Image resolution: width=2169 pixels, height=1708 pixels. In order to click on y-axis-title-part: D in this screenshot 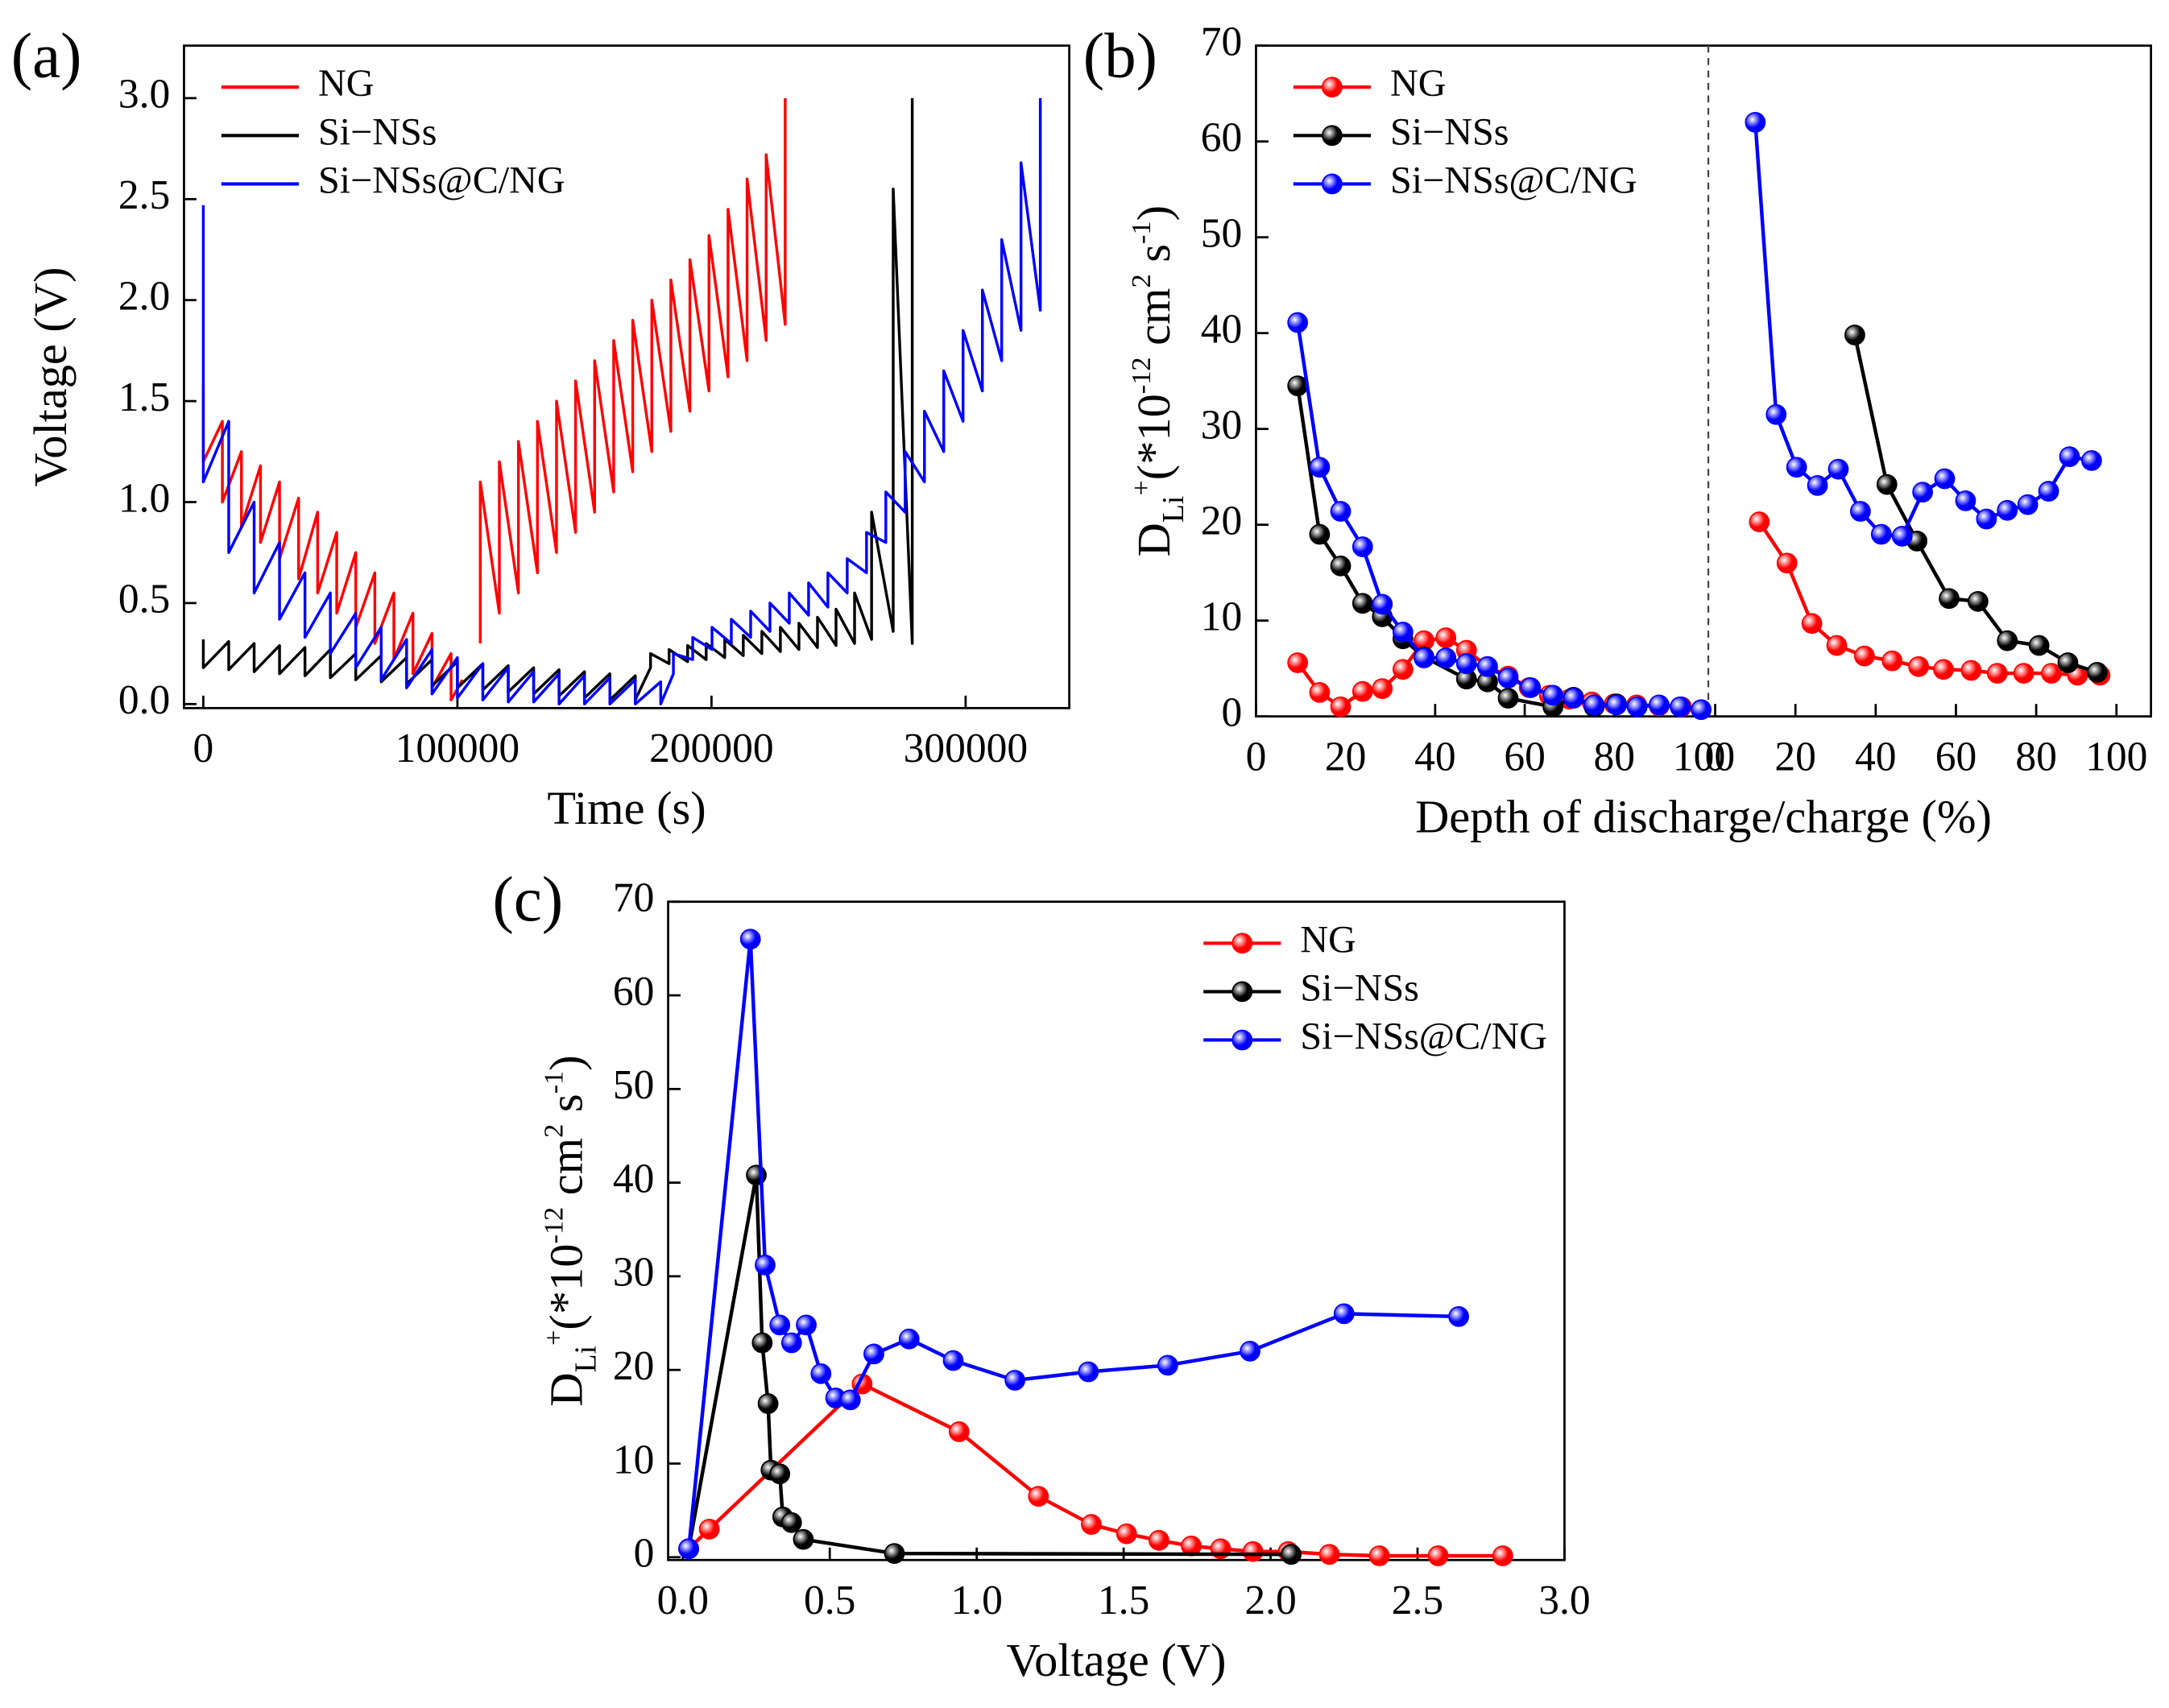, I will do `click(1154, 540)`.